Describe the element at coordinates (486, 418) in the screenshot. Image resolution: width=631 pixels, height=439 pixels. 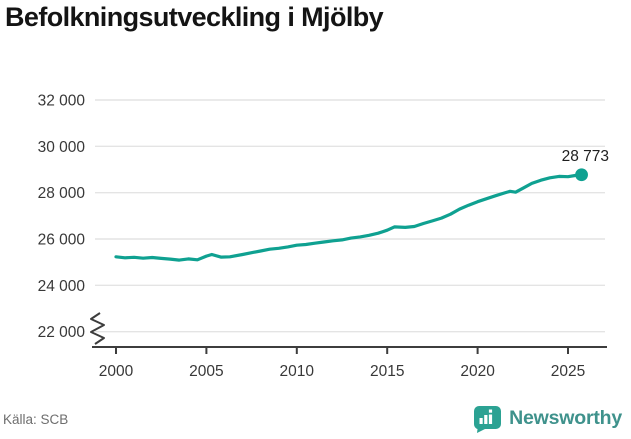
I see `newsworthy-icon` at that location.